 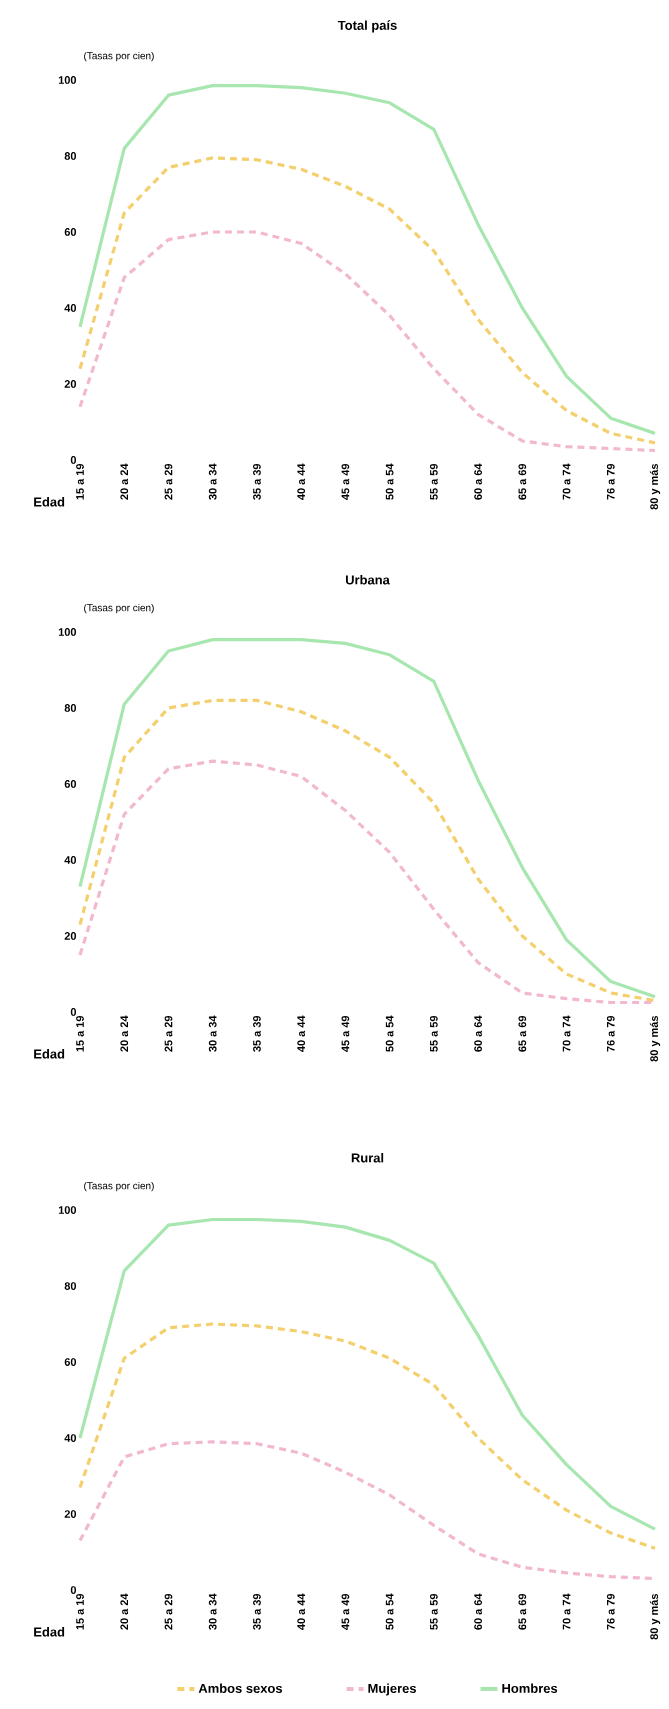 I want to click on legend-label: Hombres, so click(x=530, y=1688).